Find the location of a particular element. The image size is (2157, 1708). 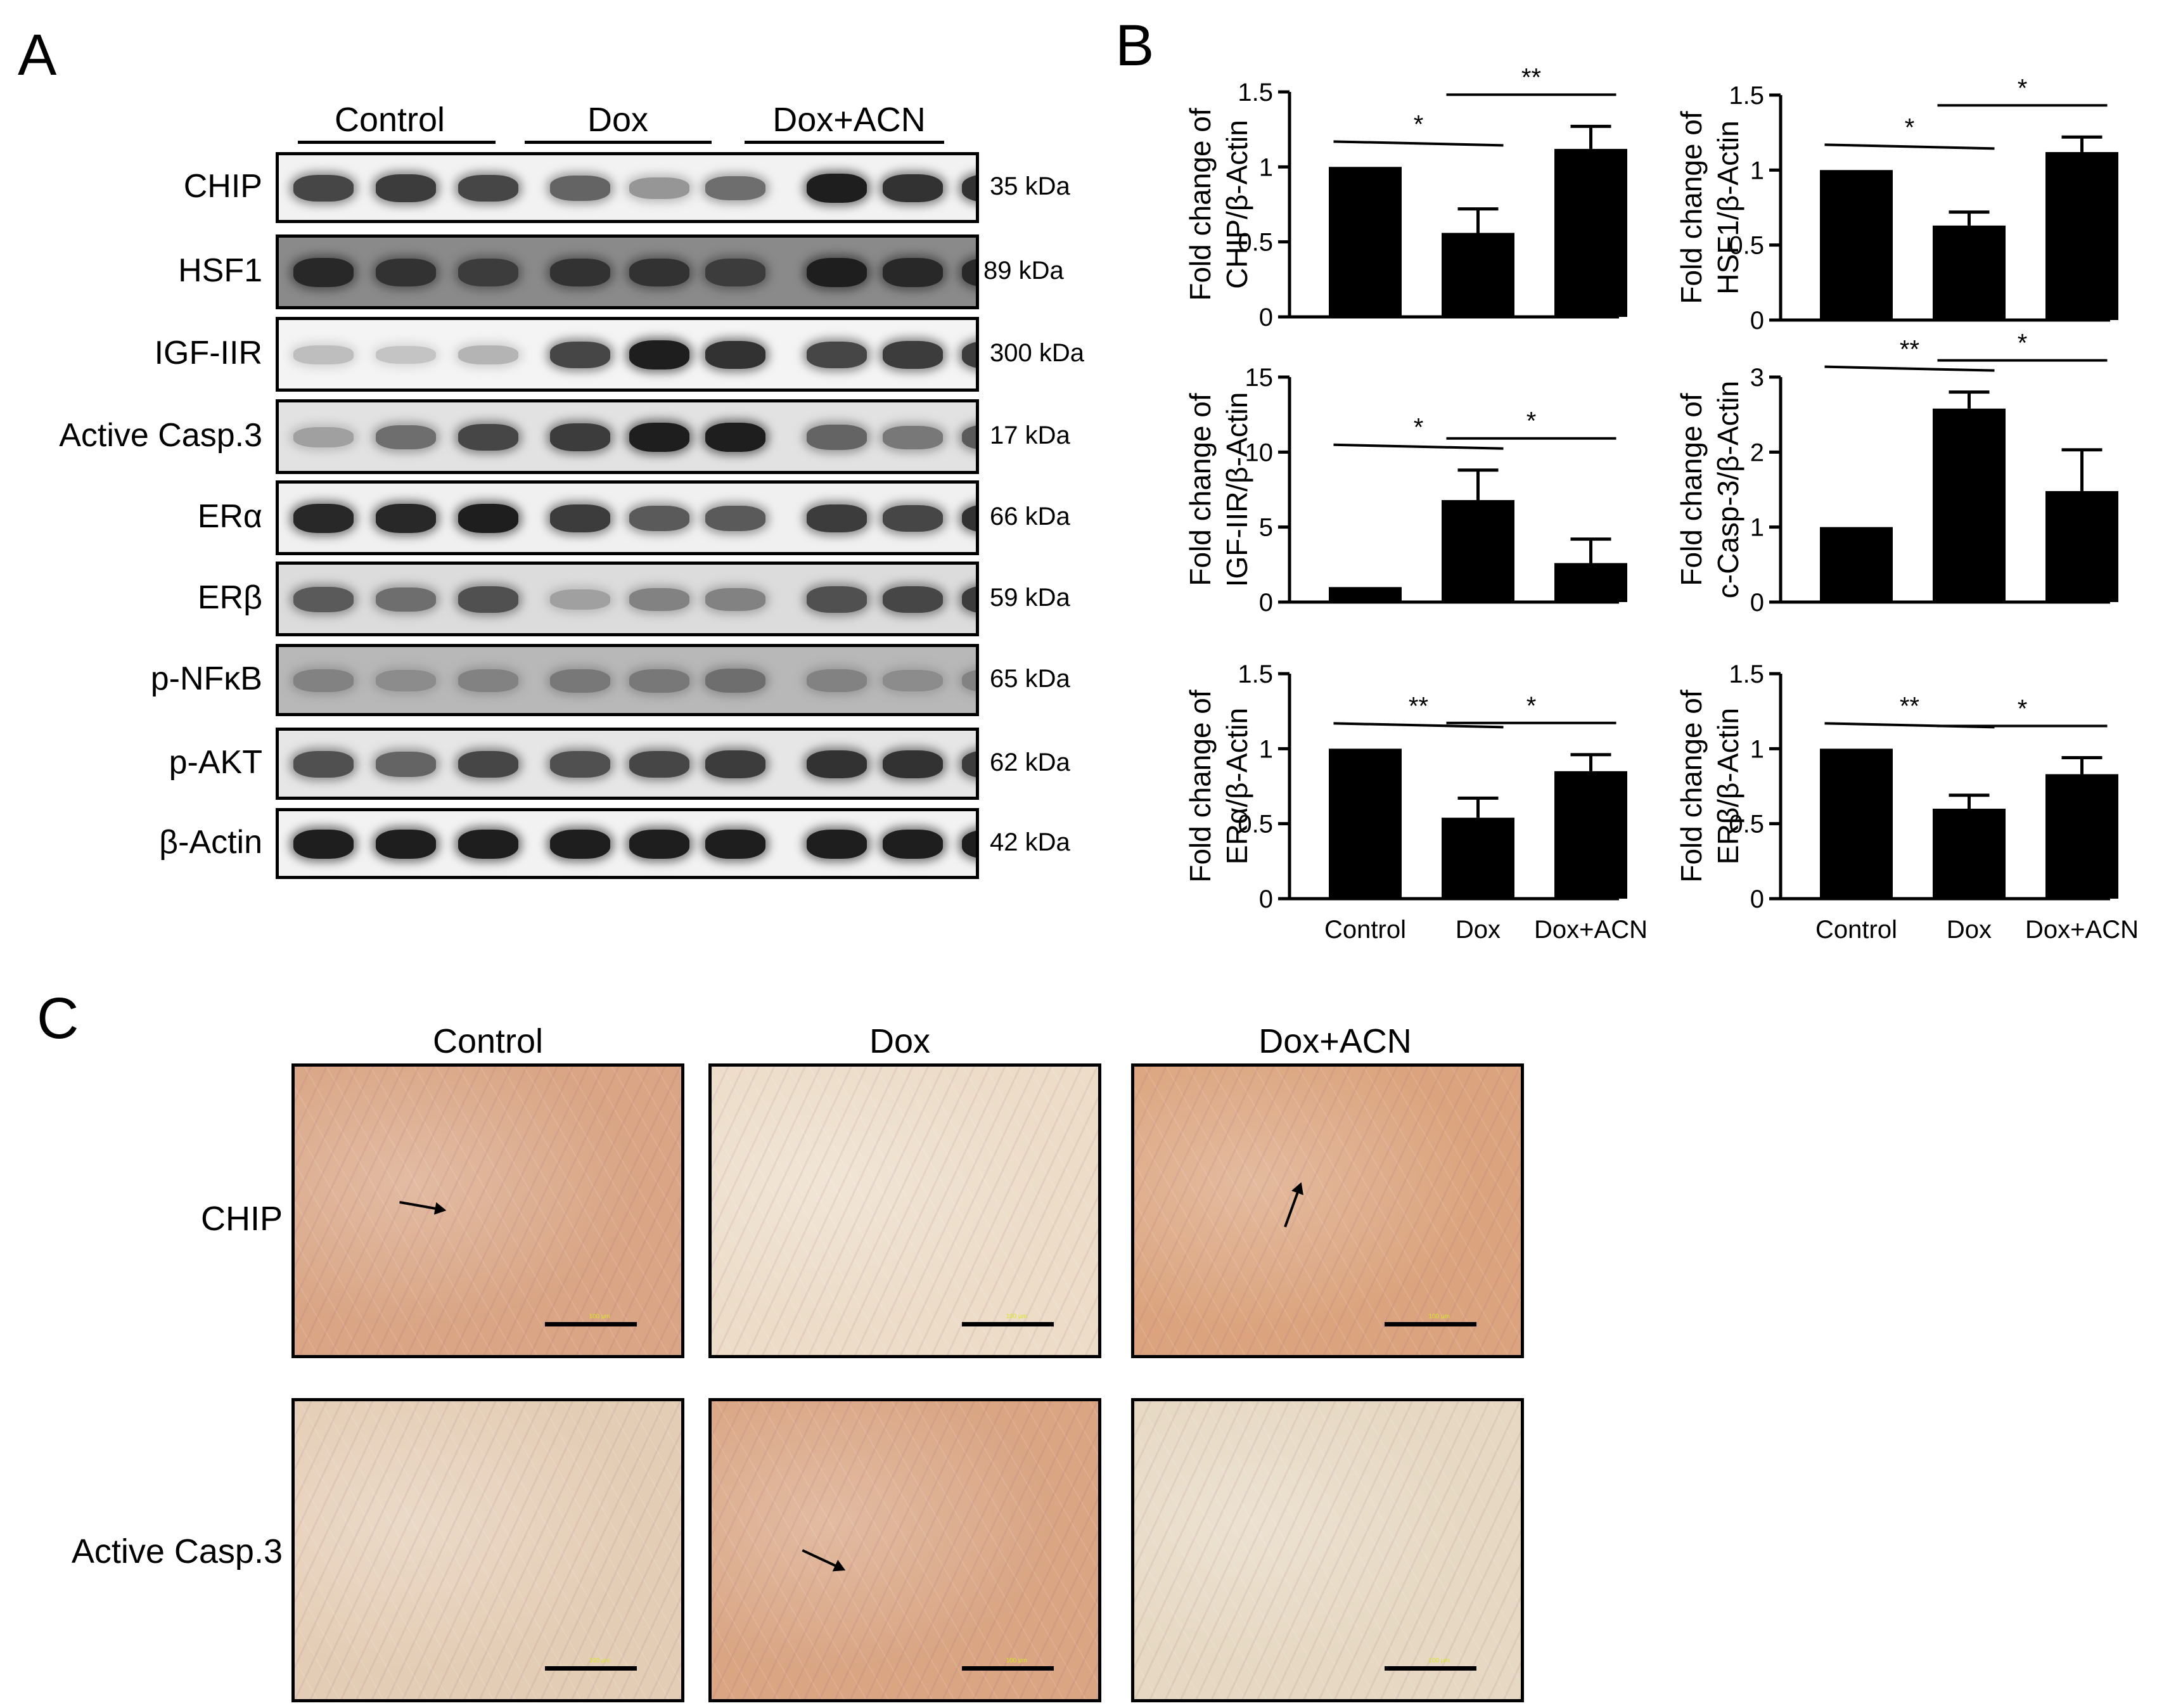

blot-protein-label: β-Actin is located at coordinates (210, 842).